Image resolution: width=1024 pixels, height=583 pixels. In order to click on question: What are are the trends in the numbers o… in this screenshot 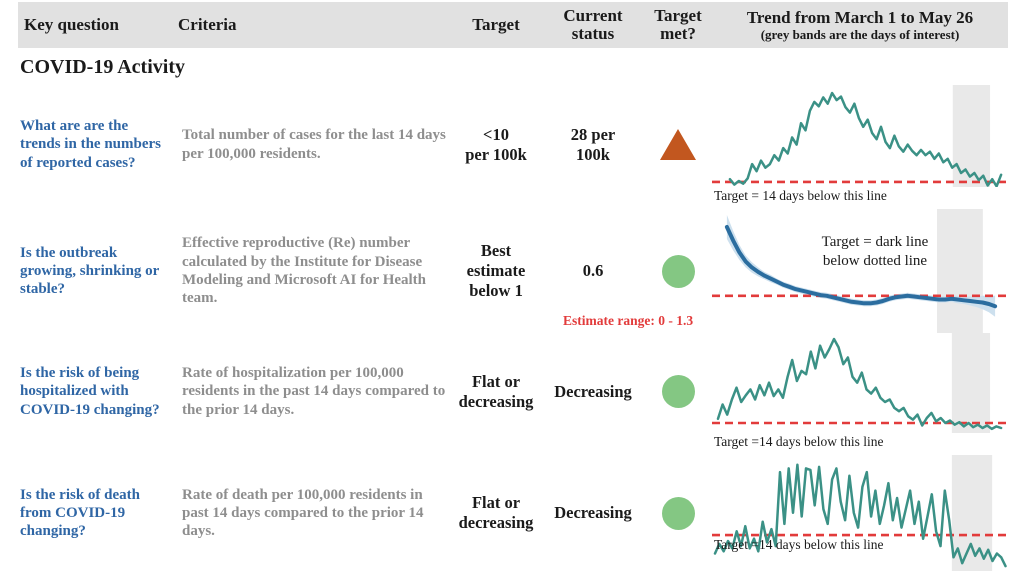, I will do `click(90, 144)`.